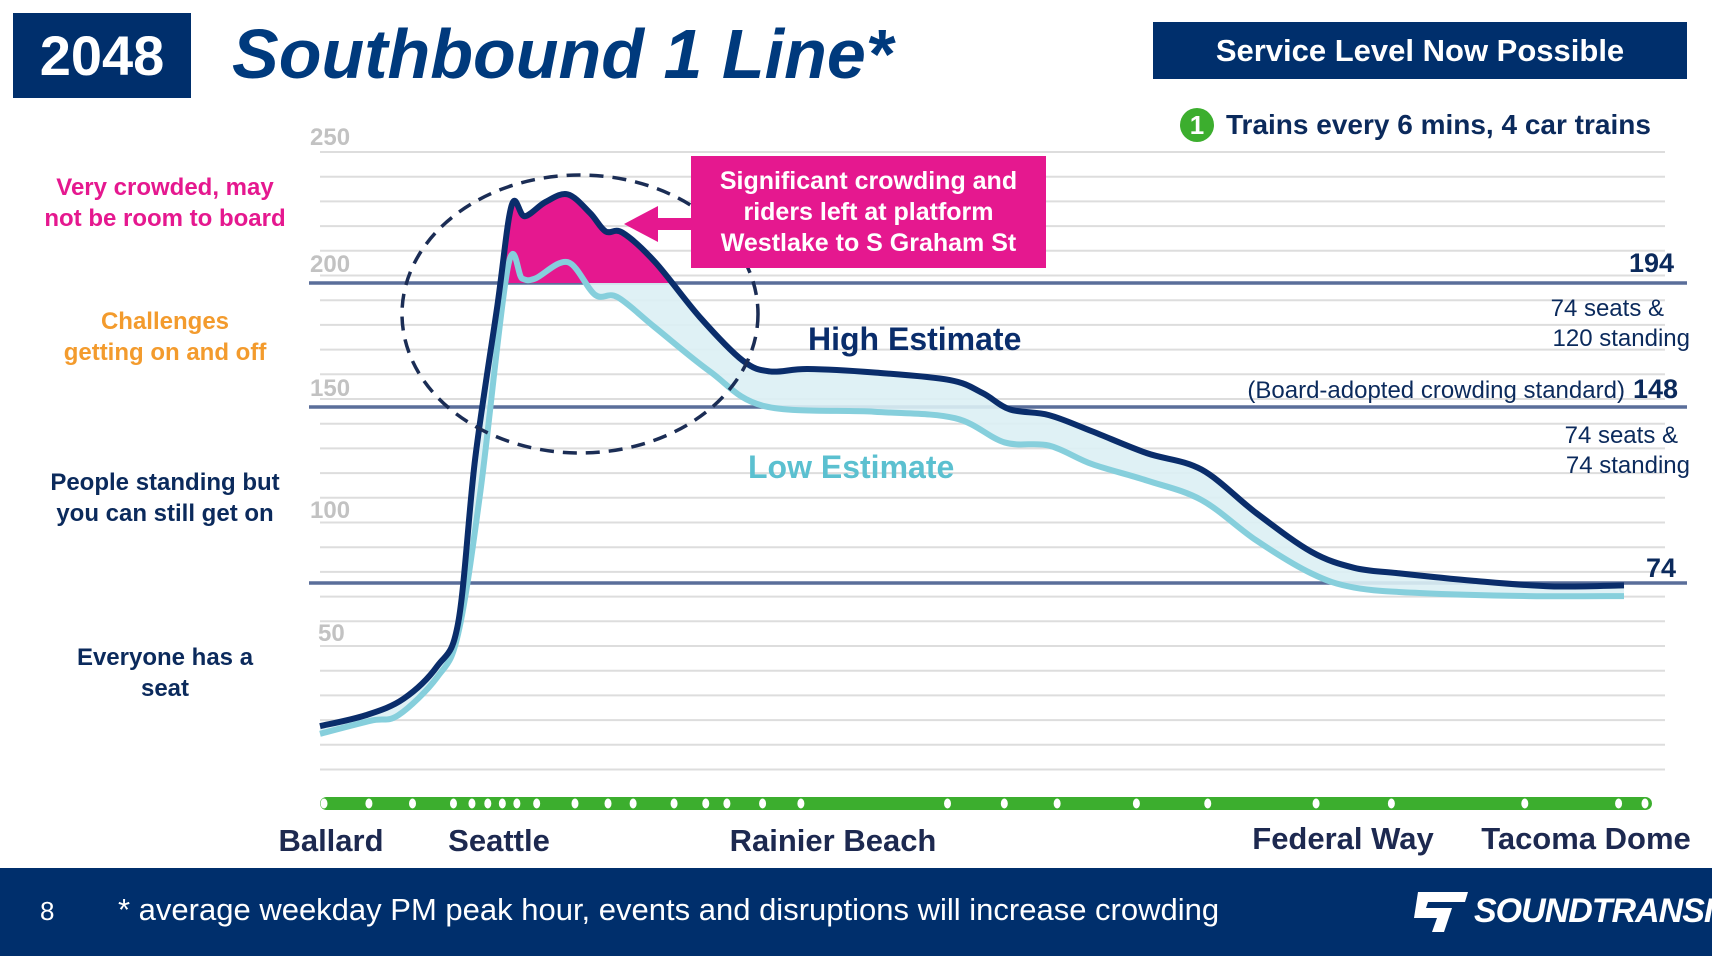 This screenshot has height=956, width=1712. What do you see at coordinates (330, 137) in the screenshot?
I see `y-tick-250: 250` at bounding box center [330, 137].